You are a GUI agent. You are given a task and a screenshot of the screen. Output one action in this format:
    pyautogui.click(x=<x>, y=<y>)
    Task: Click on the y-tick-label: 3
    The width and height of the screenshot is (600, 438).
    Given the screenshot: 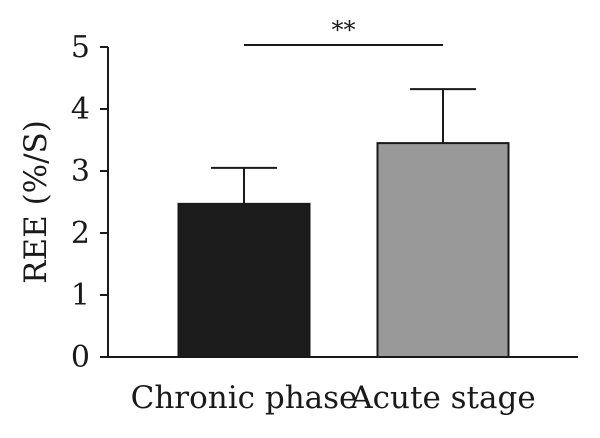 What is the action you would take?
    pyautogui.click(x=80, y=171)
    